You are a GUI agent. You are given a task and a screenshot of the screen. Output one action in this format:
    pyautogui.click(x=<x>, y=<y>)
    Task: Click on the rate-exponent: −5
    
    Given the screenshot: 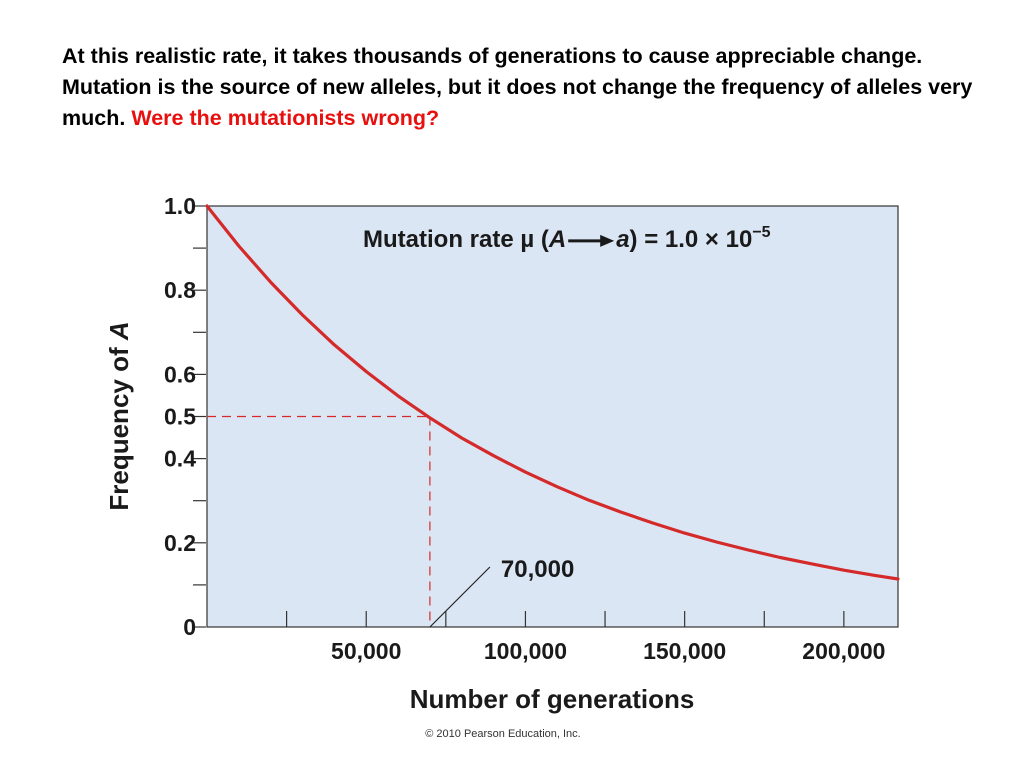 What is the action you would take?
    pyautogui.click(x=761, y=232)
    